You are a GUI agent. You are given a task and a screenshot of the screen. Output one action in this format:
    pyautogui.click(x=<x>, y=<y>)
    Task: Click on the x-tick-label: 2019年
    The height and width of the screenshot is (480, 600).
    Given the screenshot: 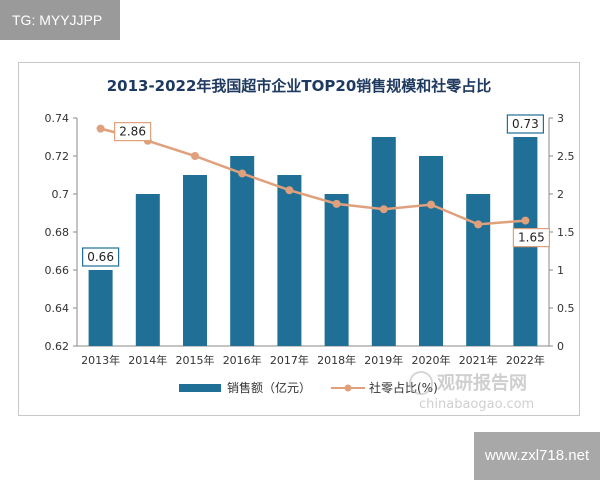 What is the action you would take?
    pyautogui.click(x=383, y=360)
    